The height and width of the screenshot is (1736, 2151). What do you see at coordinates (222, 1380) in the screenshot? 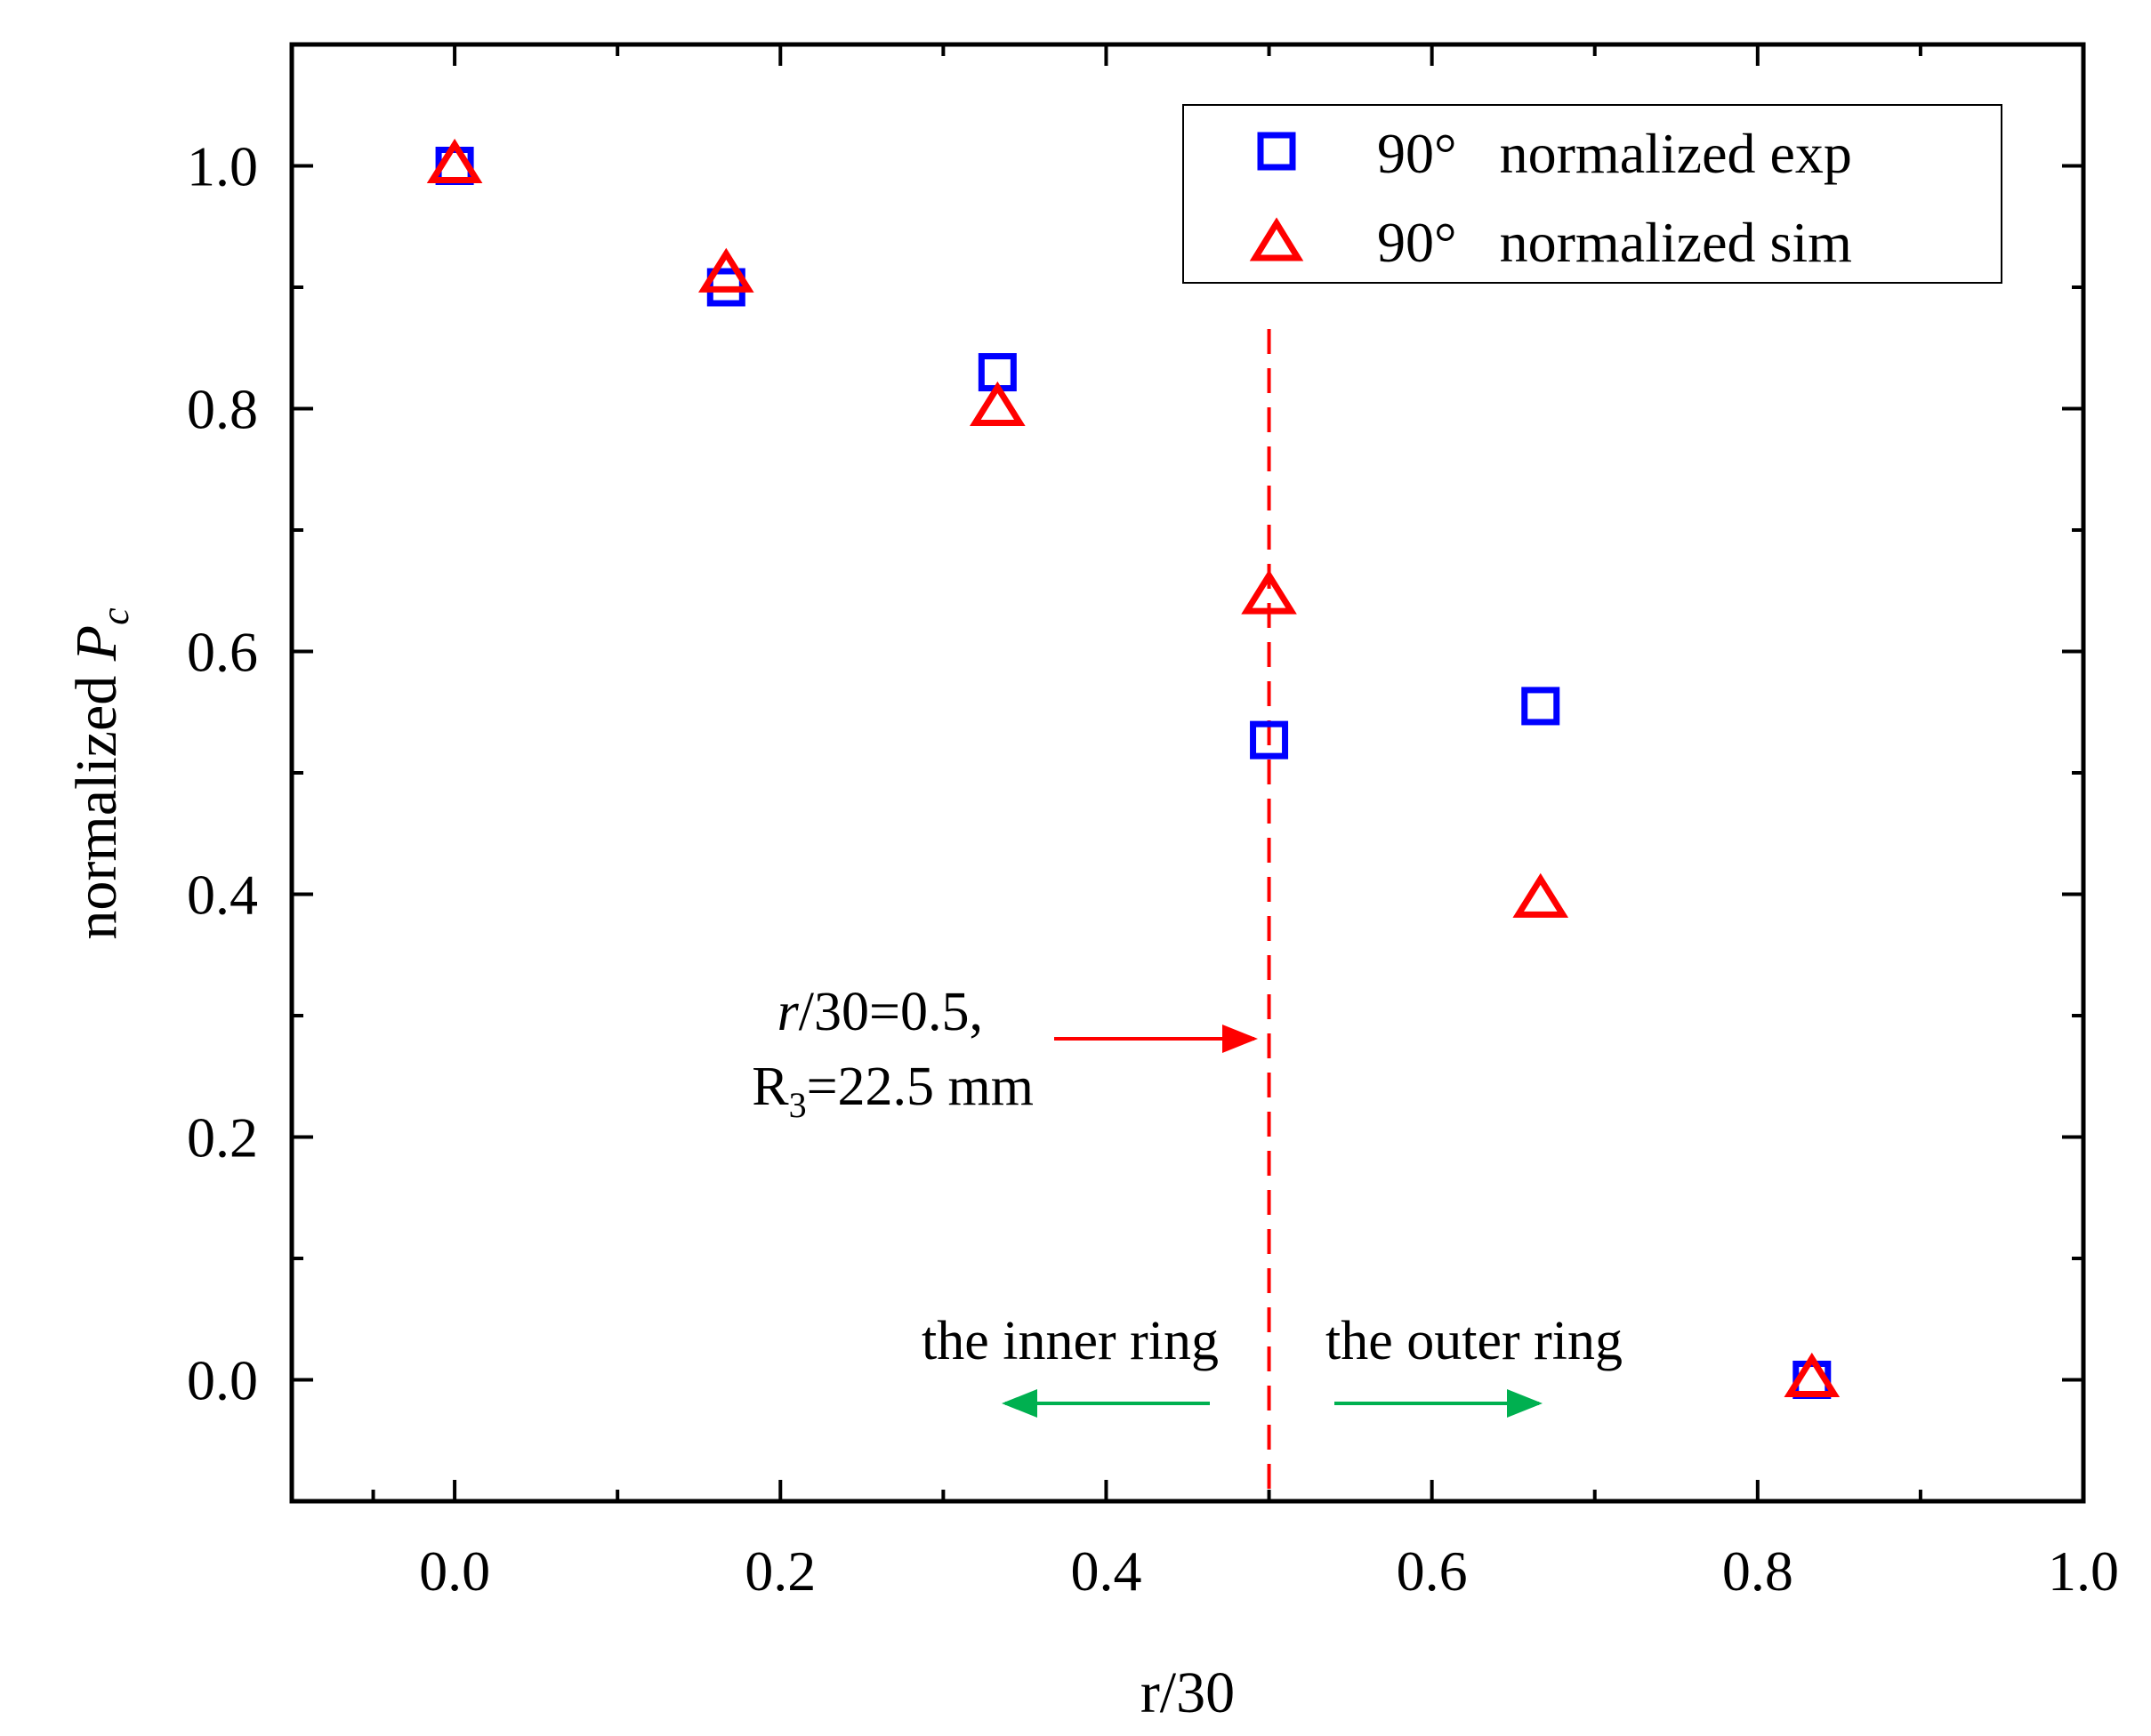
I see `y-tick-label: 0.0` at bounding box center [222, 1380].